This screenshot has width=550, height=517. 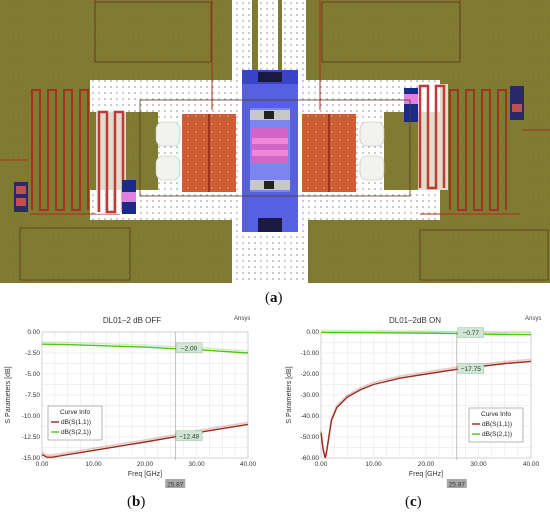 What do you see at coordinates (32, 395) in the screenshot?
I see `y-tick-label: -7.50` at bounding box center [32, 395].